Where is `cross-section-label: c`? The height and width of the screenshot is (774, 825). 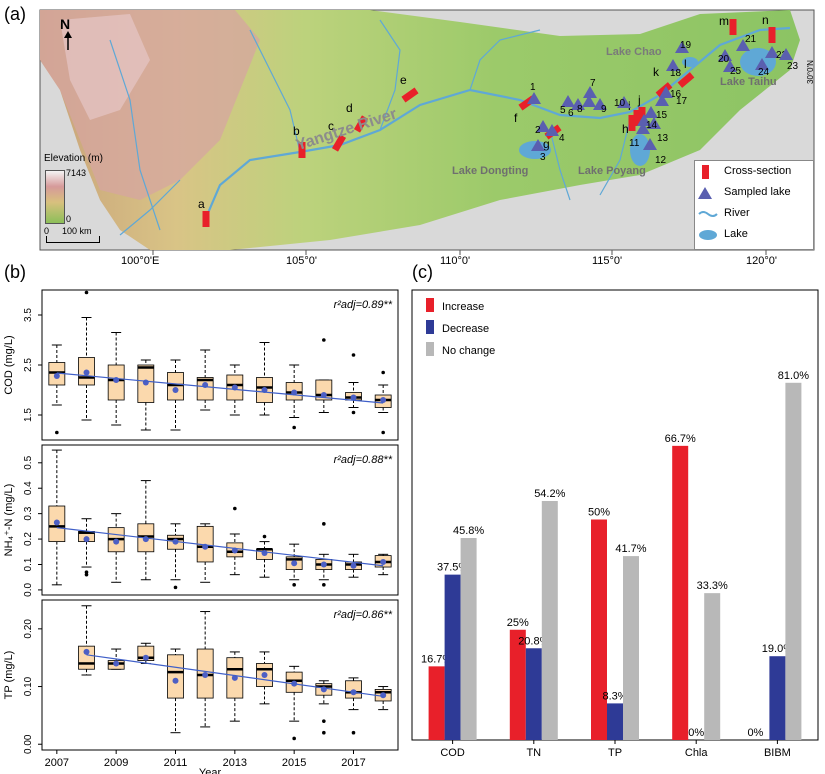
cross-section-label: c is located at coordinates (331, 126).